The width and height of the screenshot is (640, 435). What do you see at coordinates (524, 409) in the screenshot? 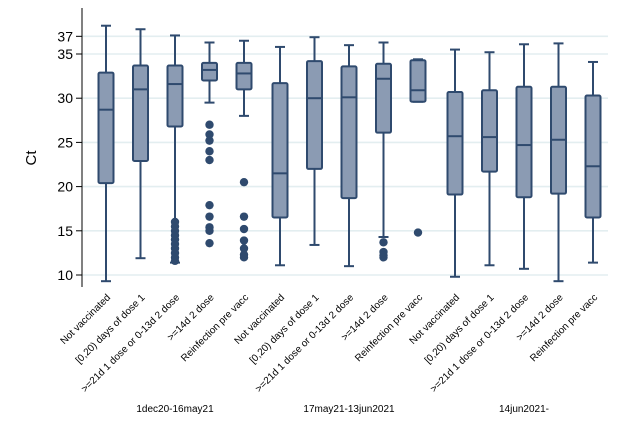
I see `group-label-3: 14jun2021-` at bounding box center [524, 409].